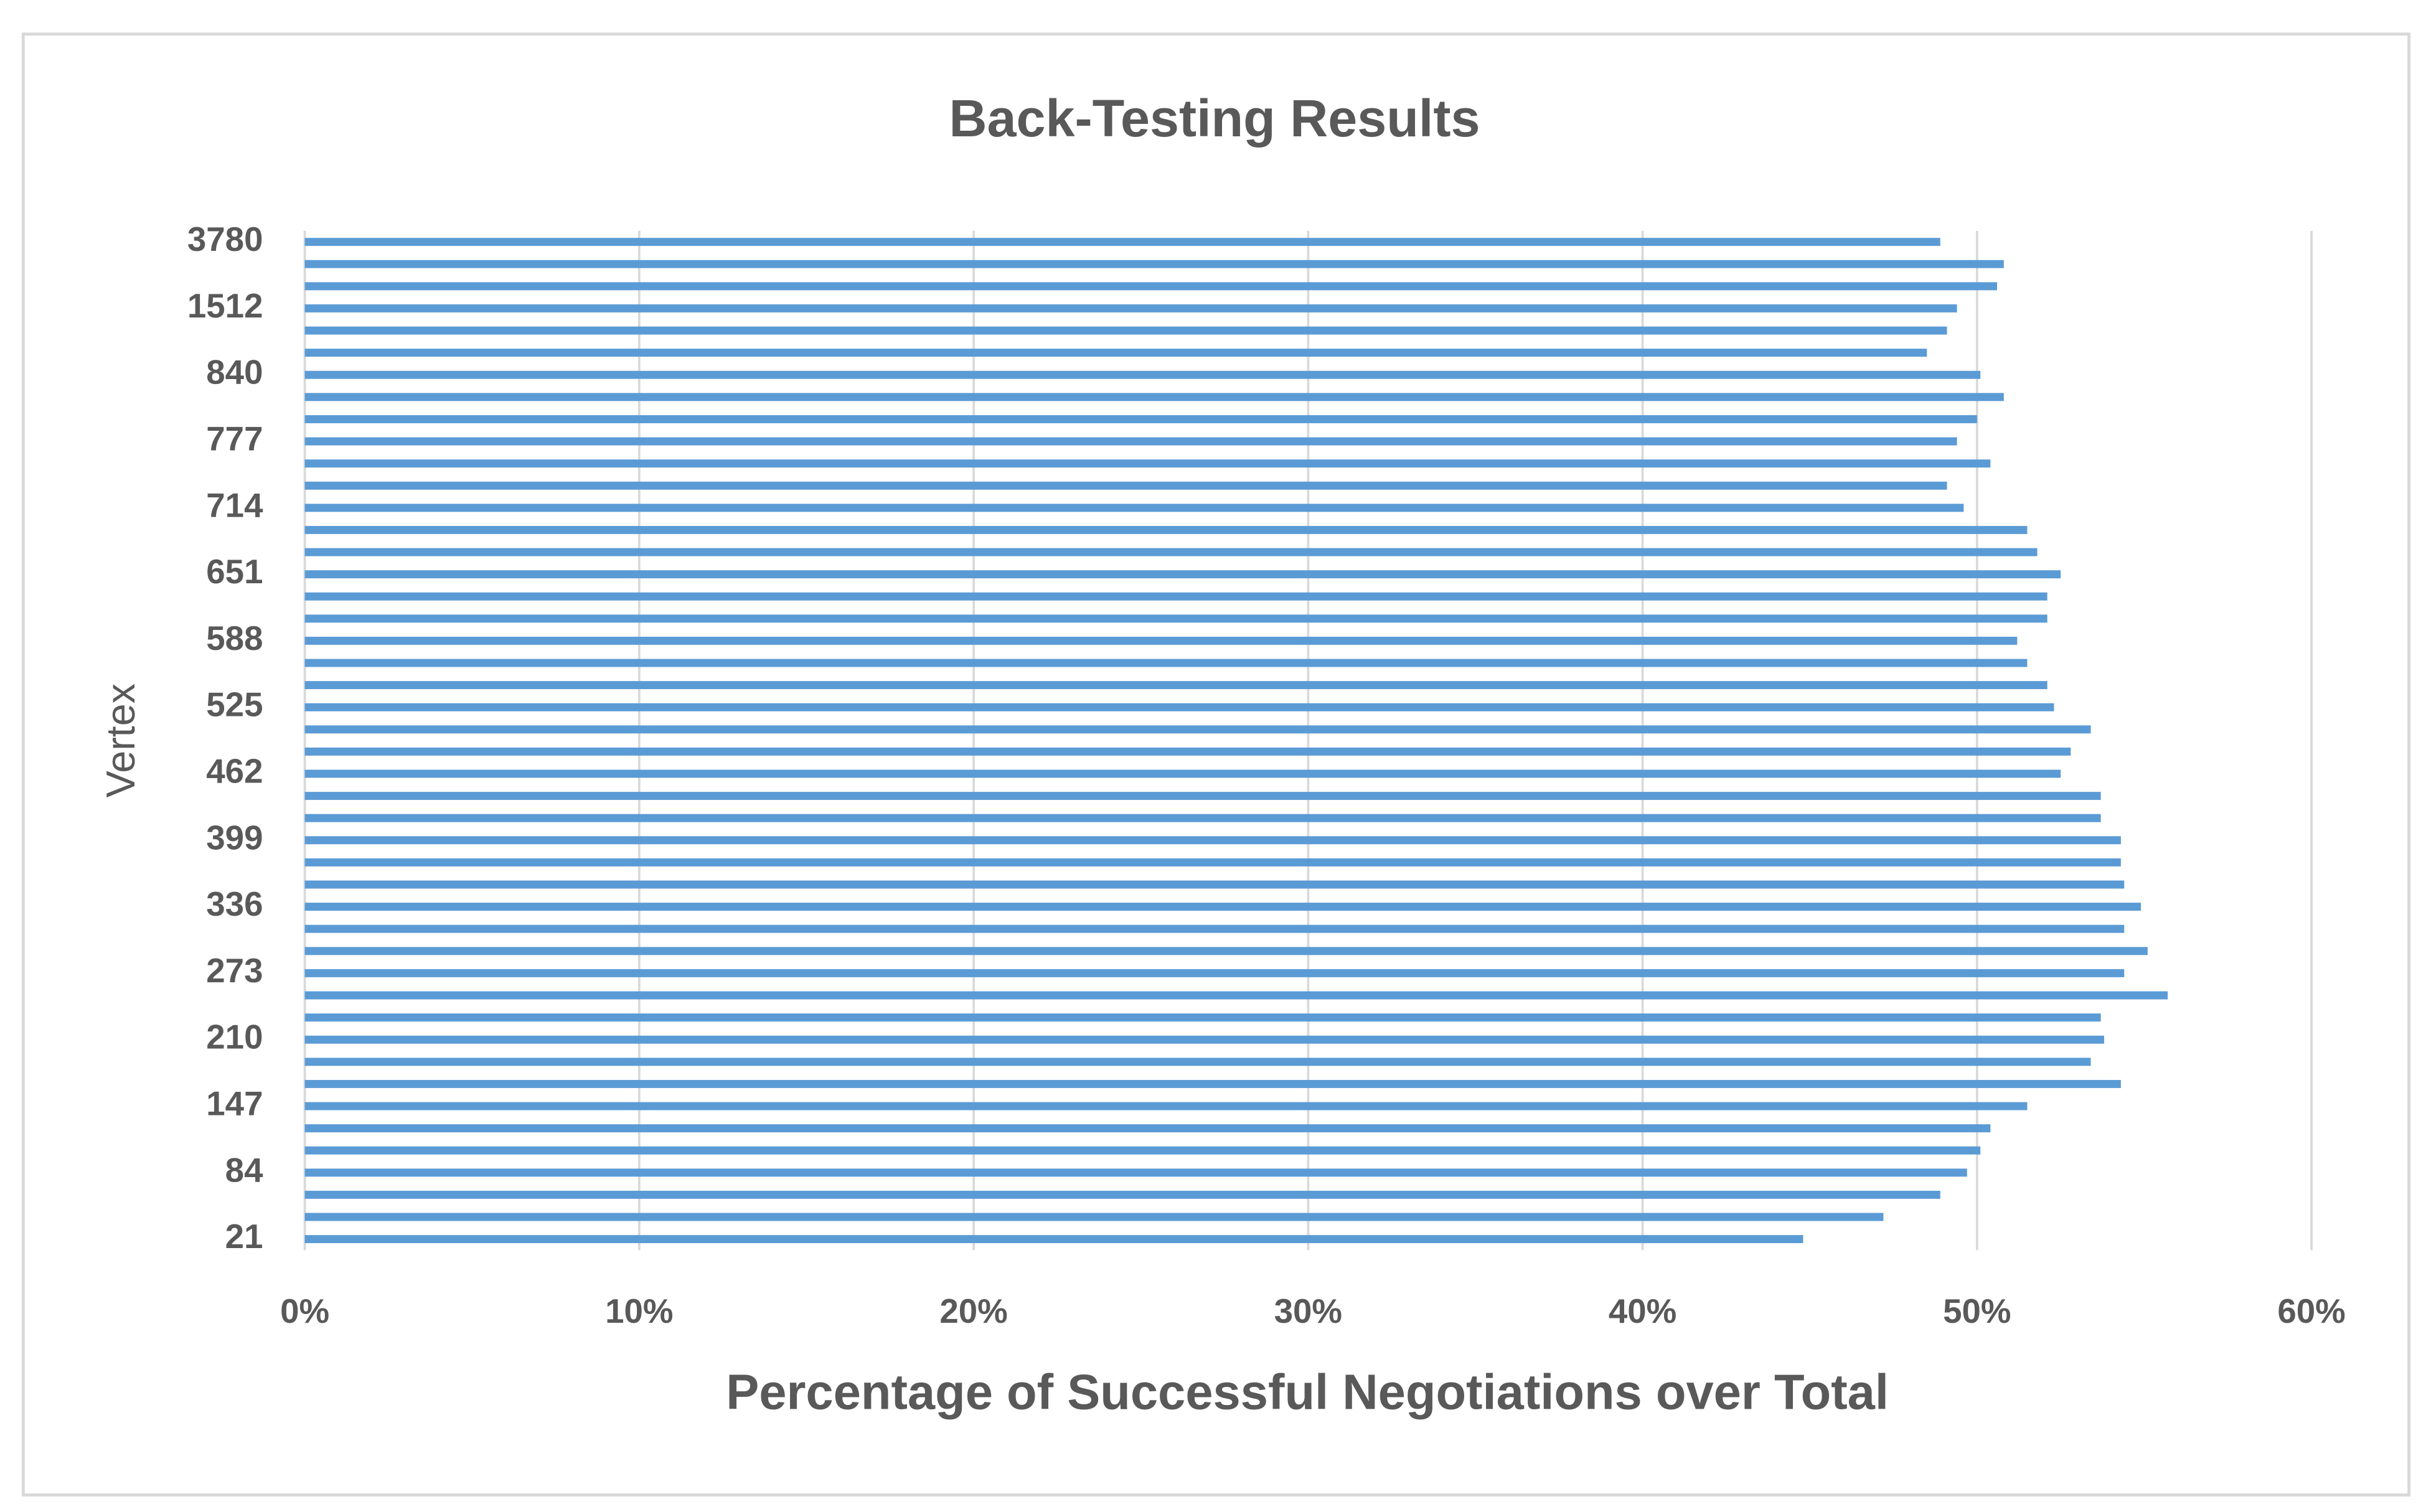  I want to click on y-tick-label: 273, so click(234, 970).